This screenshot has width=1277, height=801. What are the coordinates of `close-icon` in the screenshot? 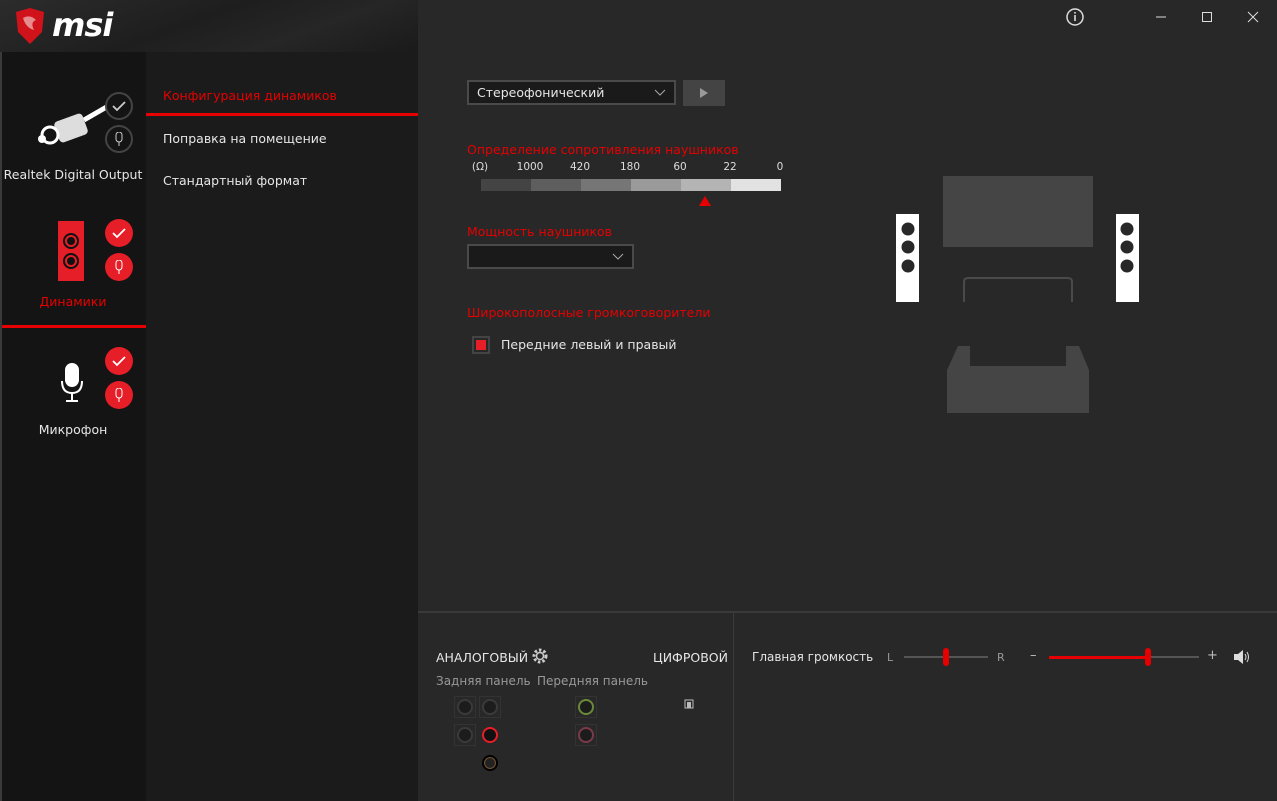 It's located at (1253, 17).